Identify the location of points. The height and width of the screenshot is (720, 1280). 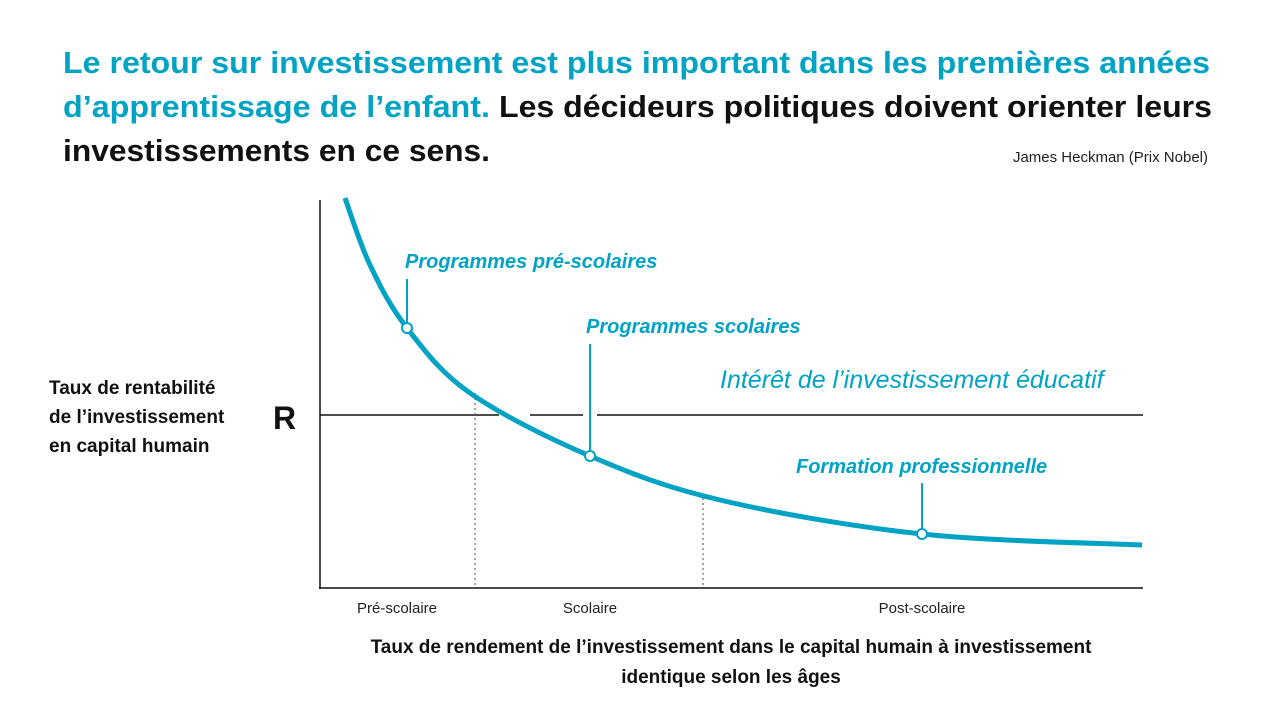
(664, 431).